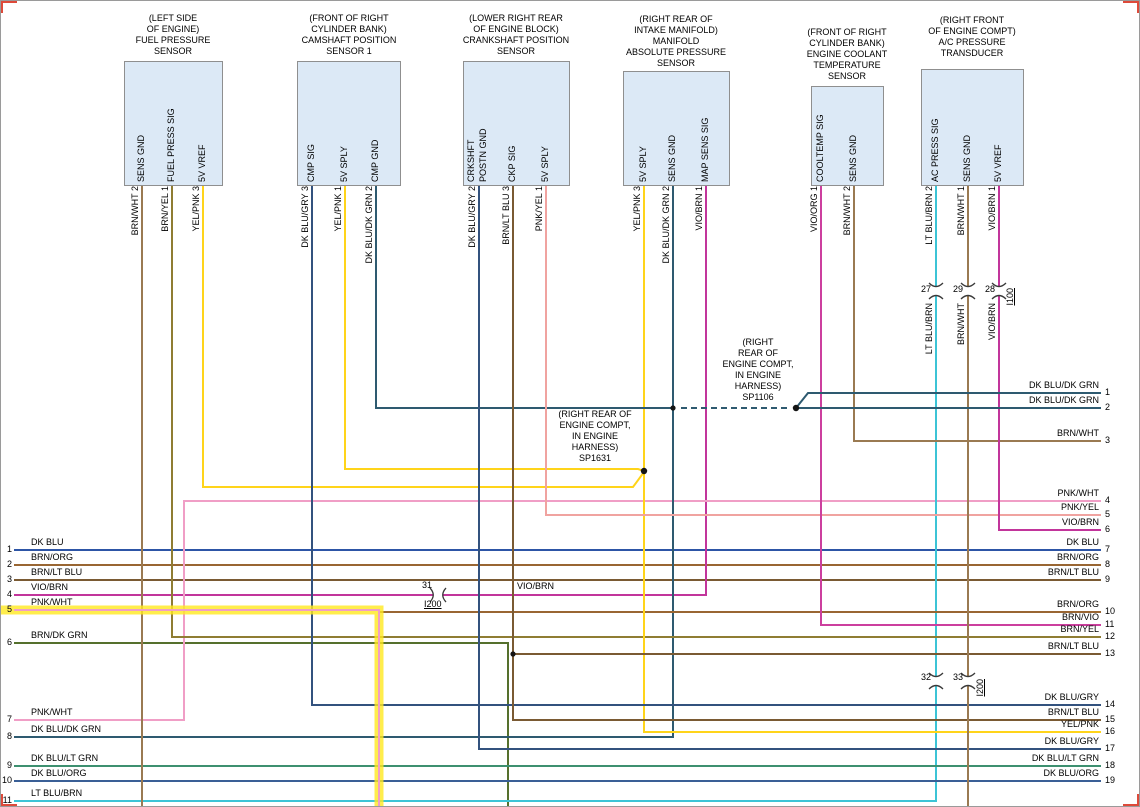 The width and height of the screenshot is (1140, 807). I want to click on i100-pin-27: 27, so click(926, 289).